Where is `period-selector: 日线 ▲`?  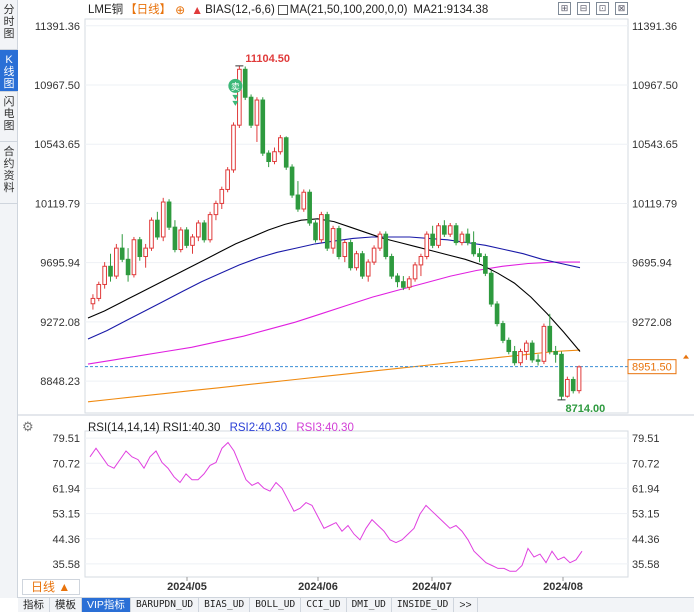 period-selector: 日线 ▲ is located at coordinates (51, 587).